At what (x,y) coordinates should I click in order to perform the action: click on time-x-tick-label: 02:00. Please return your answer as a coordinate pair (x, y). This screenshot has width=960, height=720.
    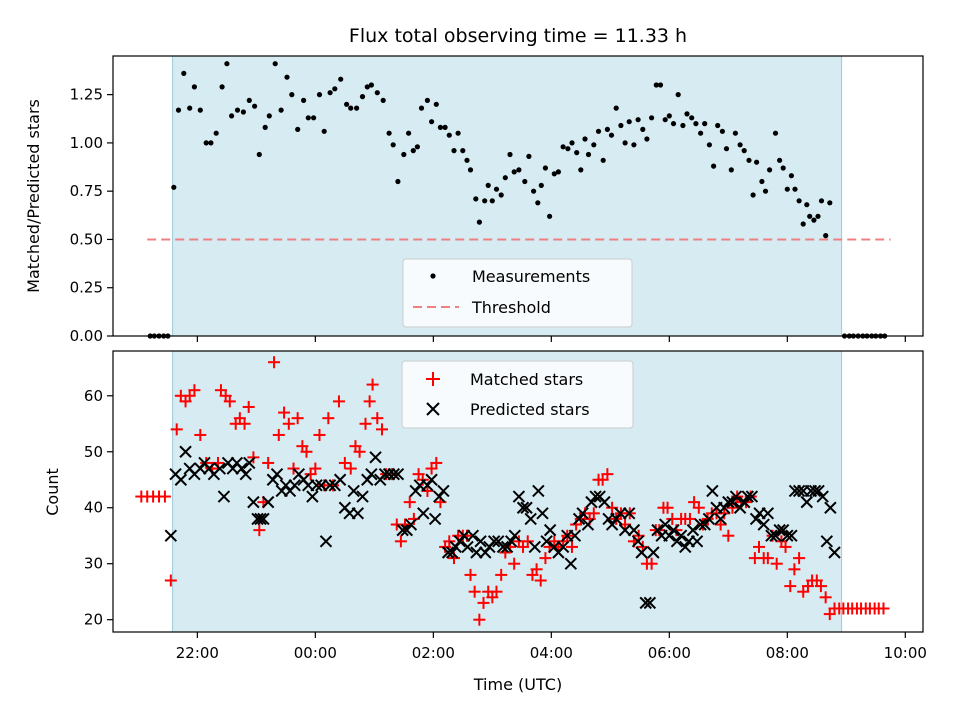
    Looking at the image, I should click on (433, 653).